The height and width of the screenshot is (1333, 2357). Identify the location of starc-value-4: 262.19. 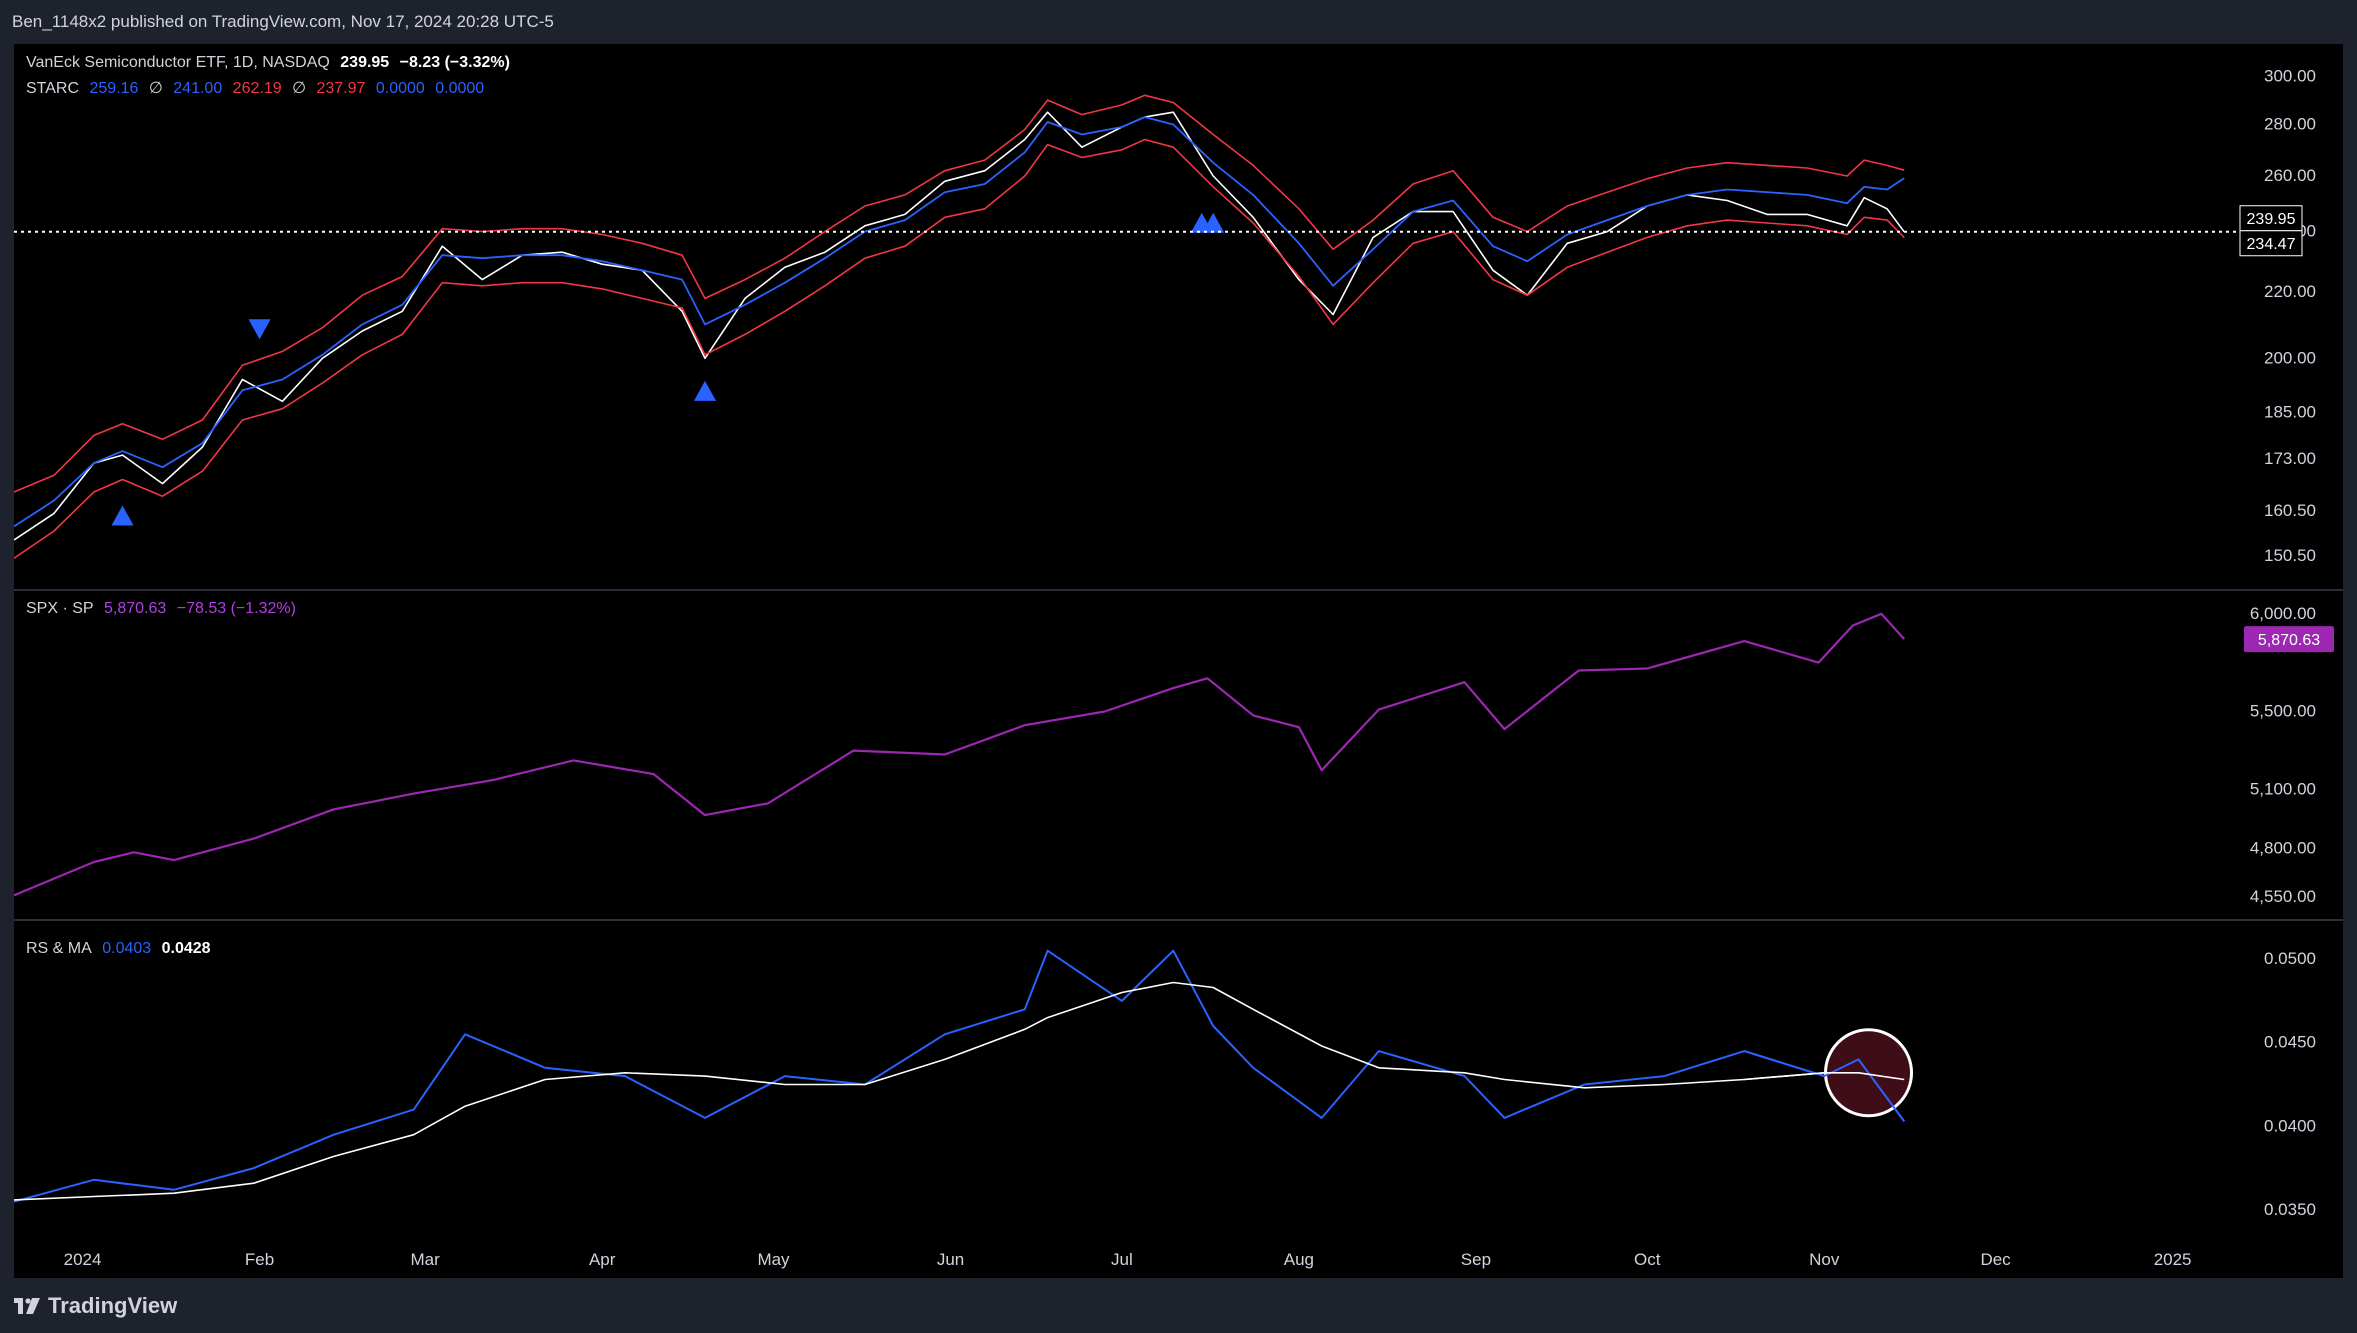
(257, 88).